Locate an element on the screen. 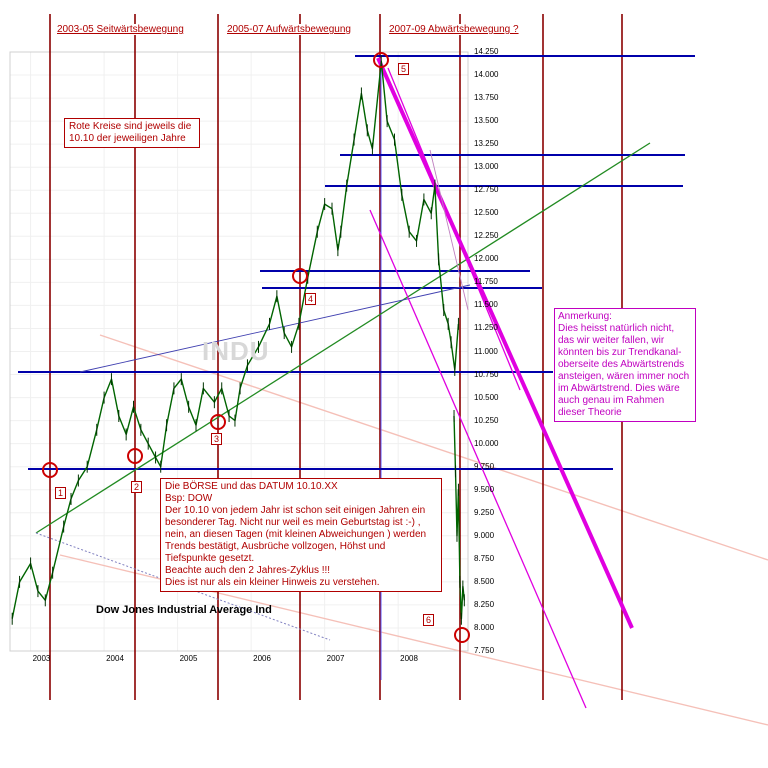 Image resolution: width=768 pixels, height=768 pixels. x-tick-label: 2004 is located at coordinates (115, 658).